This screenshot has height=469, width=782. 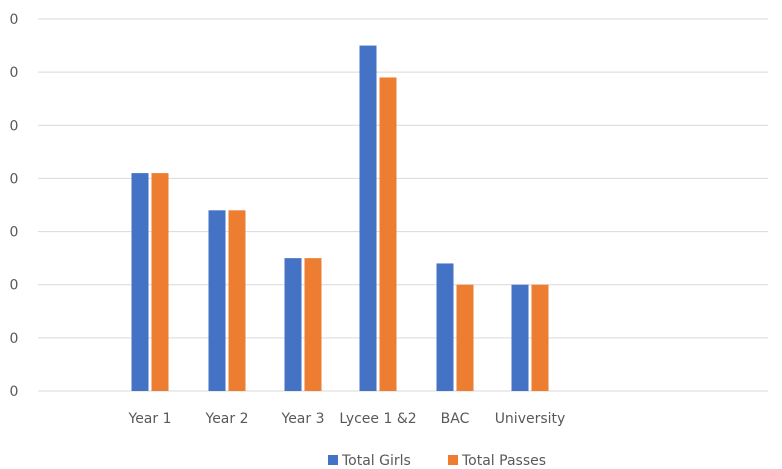 What do you see at coordinates (437, 461) in the screenshot?
I see `legend: Total Girls Total Passes` at bounding box center [437, 461].